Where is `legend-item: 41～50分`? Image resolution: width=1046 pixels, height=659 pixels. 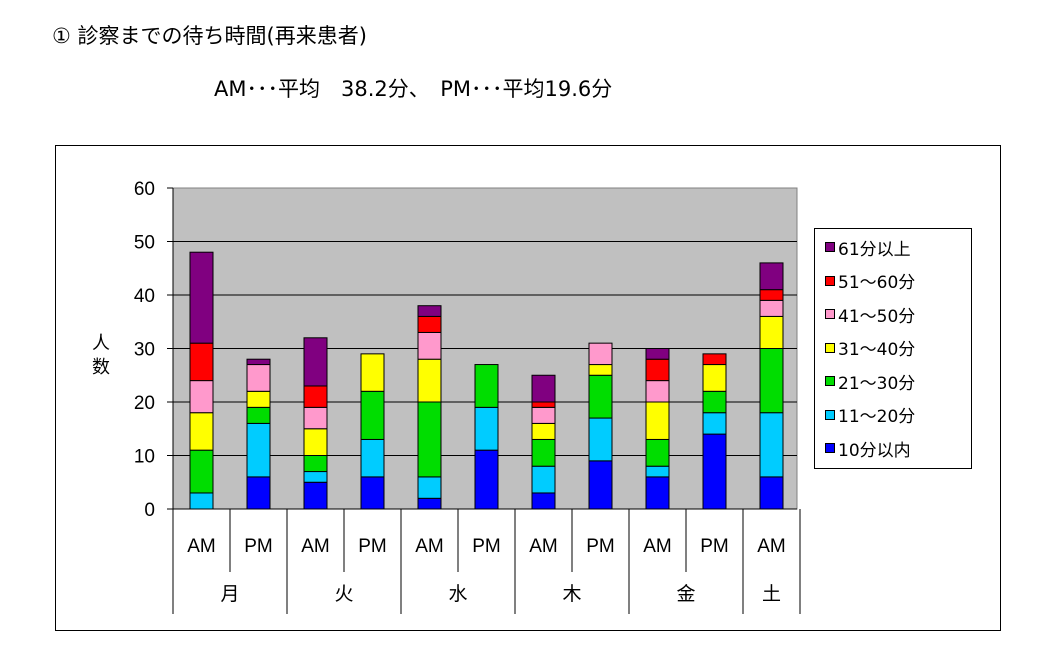 legend-item: 41～50分 is located at coordinates (870, 314).